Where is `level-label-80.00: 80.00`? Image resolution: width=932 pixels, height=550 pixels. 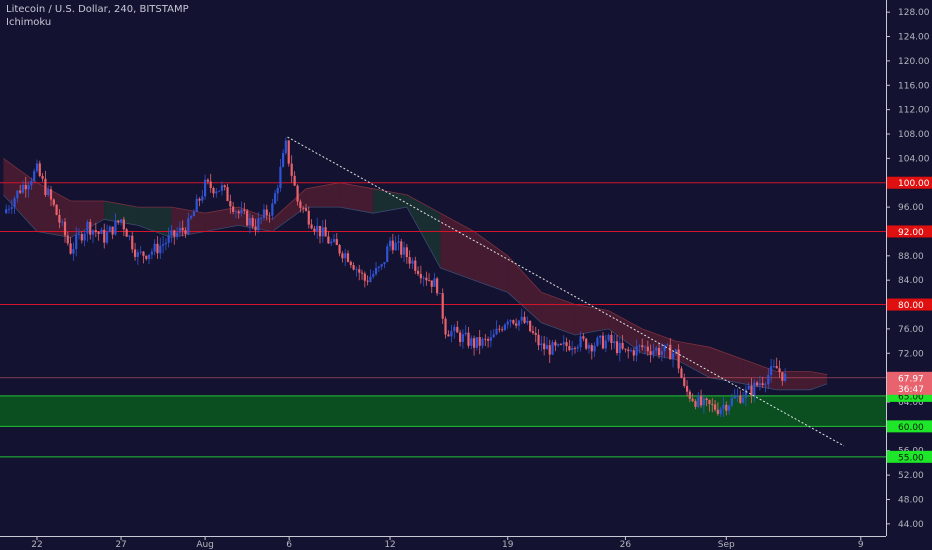 level-label-80.00: 80.00 is located at coordinates (911, 306).